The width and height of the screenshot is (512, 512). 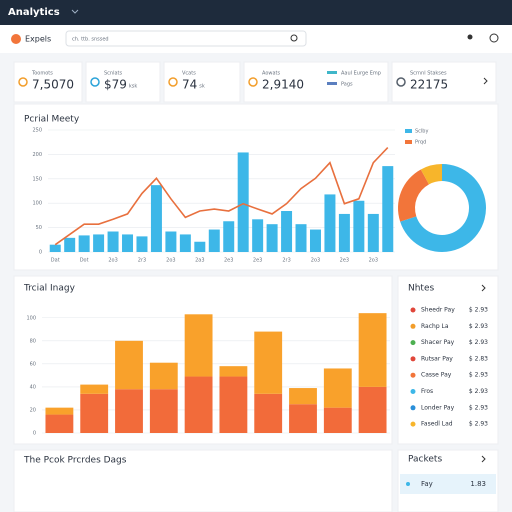 What do you see at coordinates (436, 375) in the screenshot?
I see `note-label: Casse Pay` at bounding box center [436, 375].